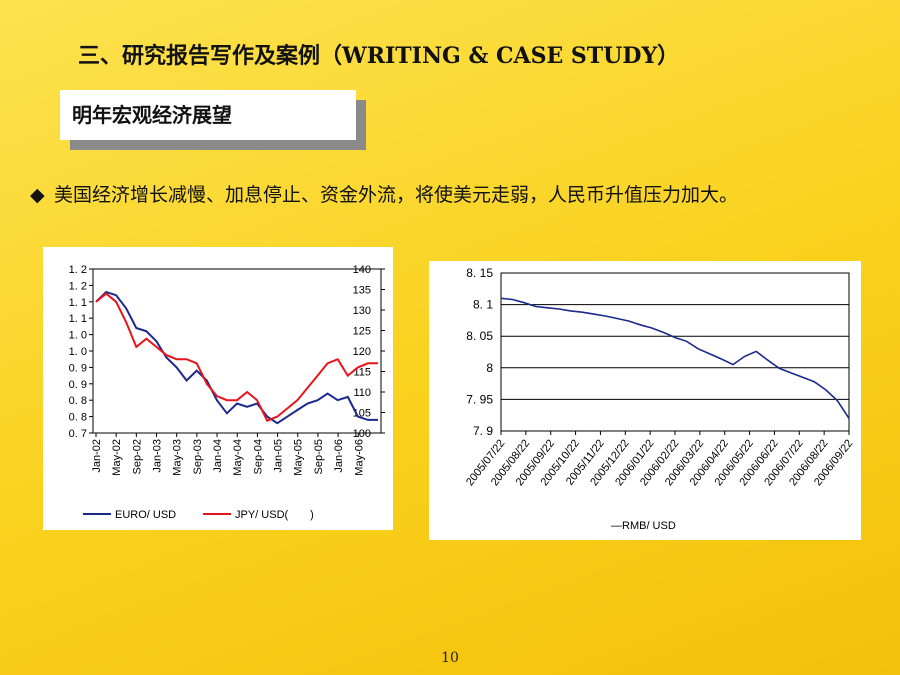  What do you see at coordinates (198, 456) in the screenshot?
I see `chart1-x-tick-label: Sep-03` at bounding box center [198, 456].